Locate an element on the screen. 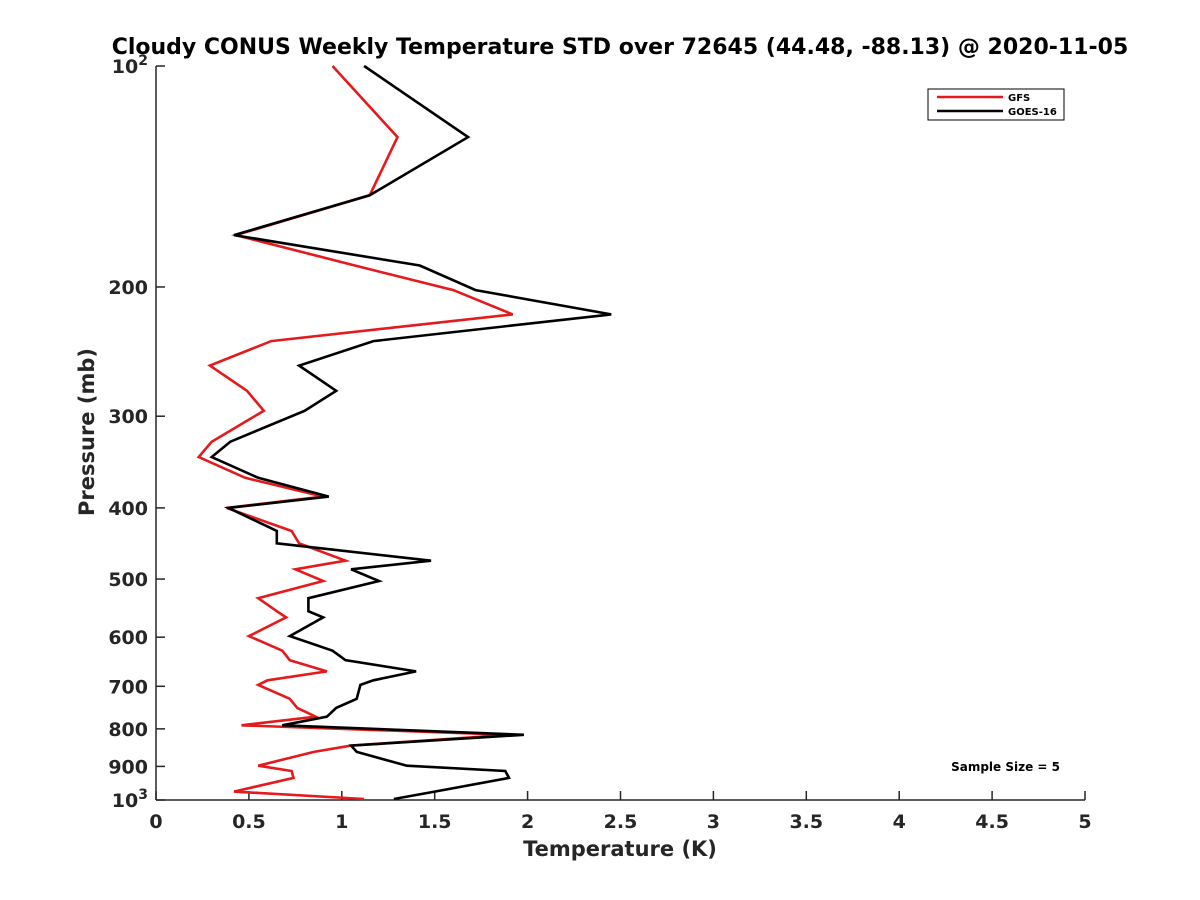 The image size is (1200, 900). y-tick-label: 10² is located at coordinates (130, 65).